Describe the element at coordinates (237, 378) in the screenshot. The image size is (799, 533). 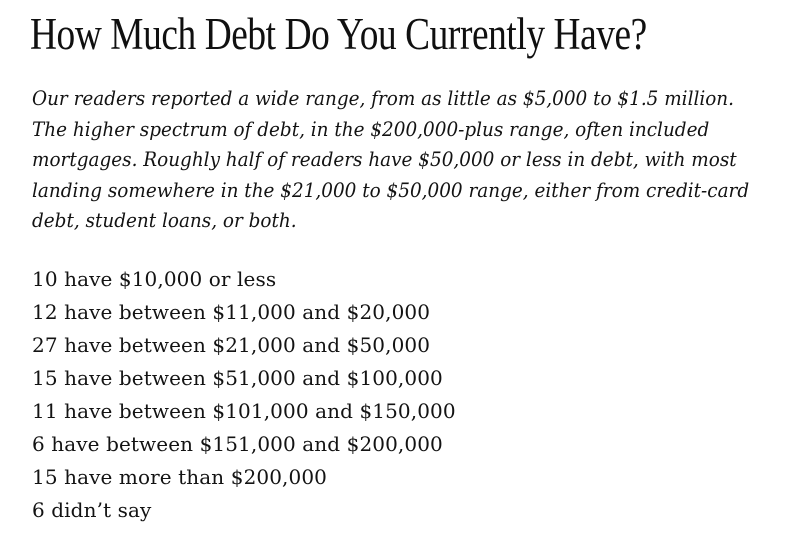
I see `stat-line: 15 have between $51,000 and $100,000` at that location.